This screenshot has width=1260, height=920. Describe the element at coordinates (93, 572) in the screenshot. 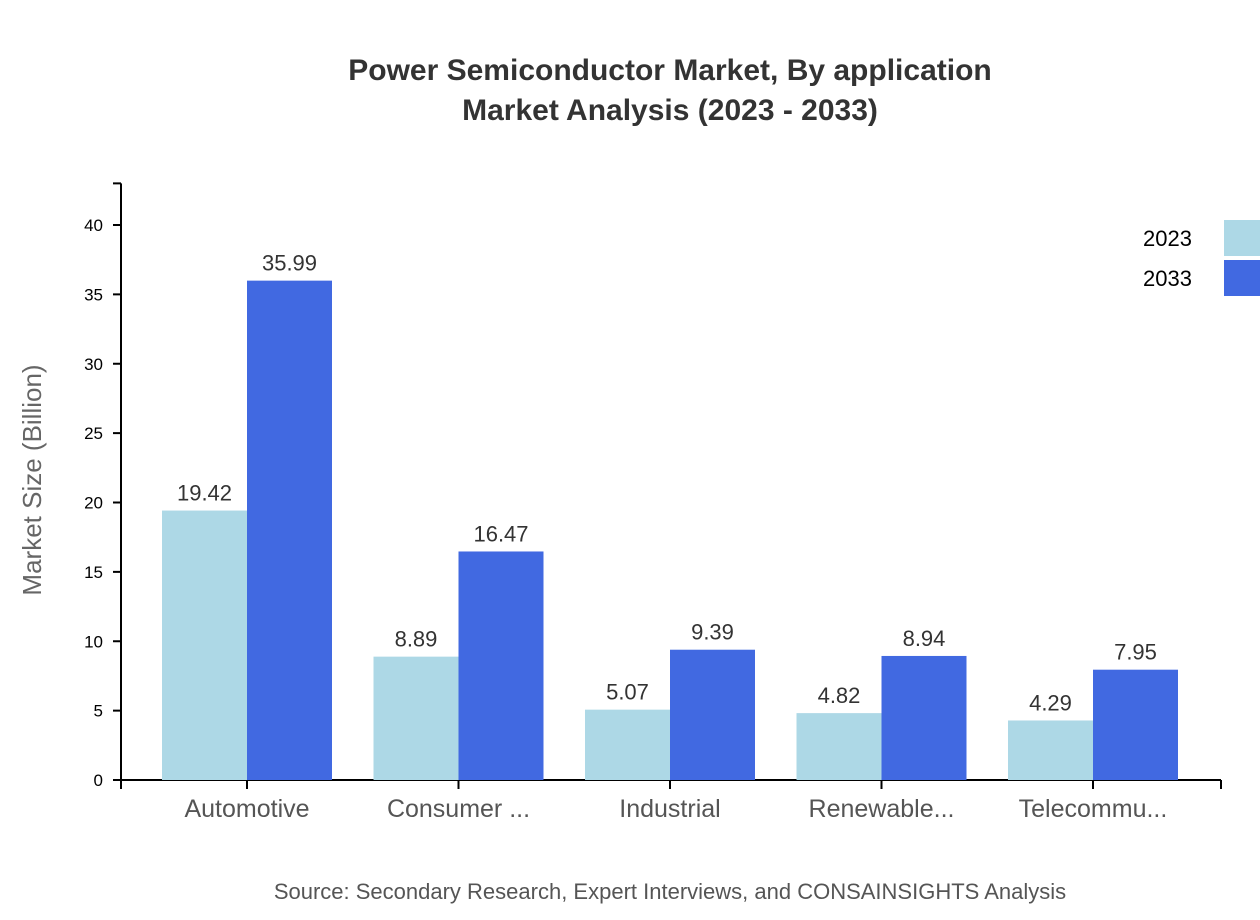

I see `y-tick-label: 15` at that location.